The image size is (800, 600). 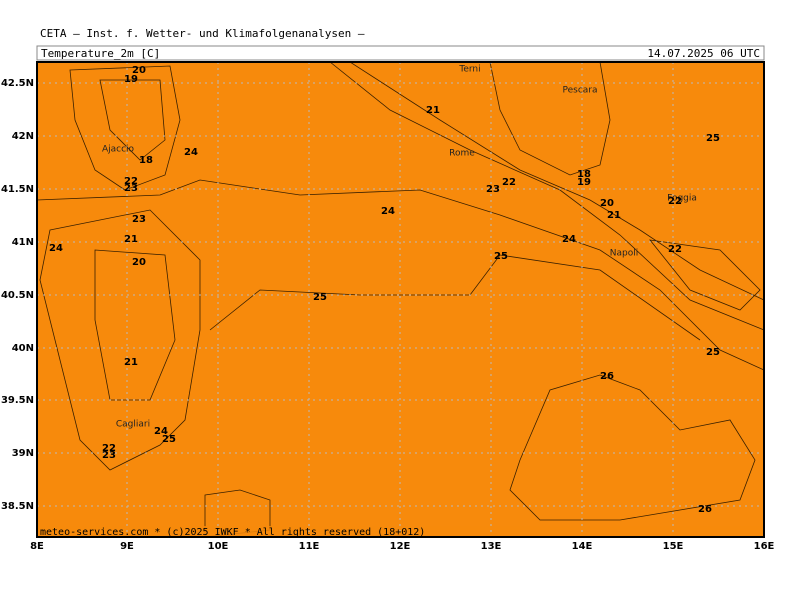 What do you see at coordinates (132, 120) in the screenshot?
I see `corsica-core` at bounding box center [132, 120].